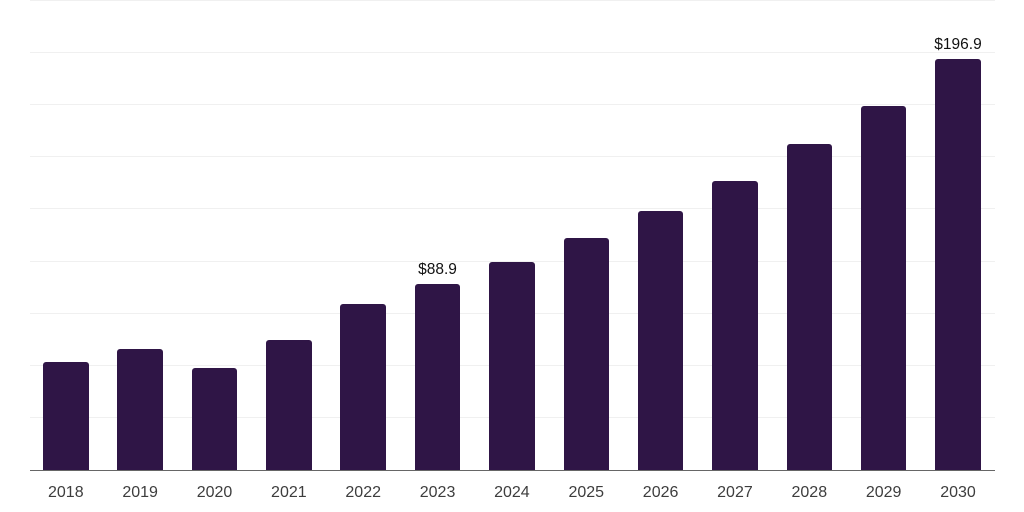 The image size is (1024, 512). I want to click on bar-2027, so click(735, 325).